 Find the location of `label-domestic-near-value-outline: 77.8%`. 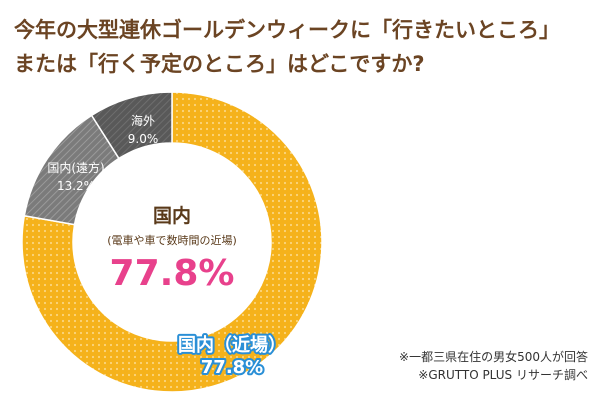

label-domestic-near-value-outline: 77.8% is located at coordinates (232, 367).